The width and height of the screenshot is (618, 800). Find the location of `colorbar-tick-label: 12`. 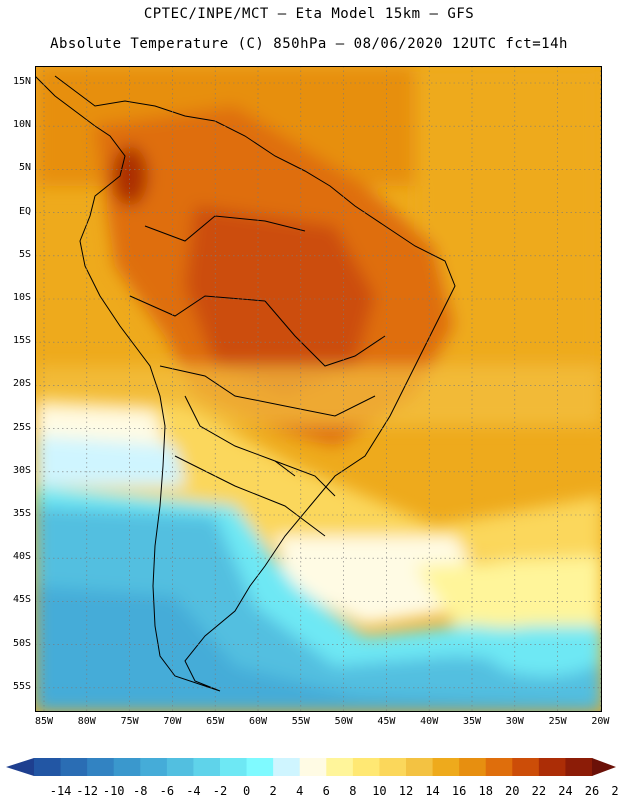

colorbar-tick-label: 12 is located at coordinates (406, 791).